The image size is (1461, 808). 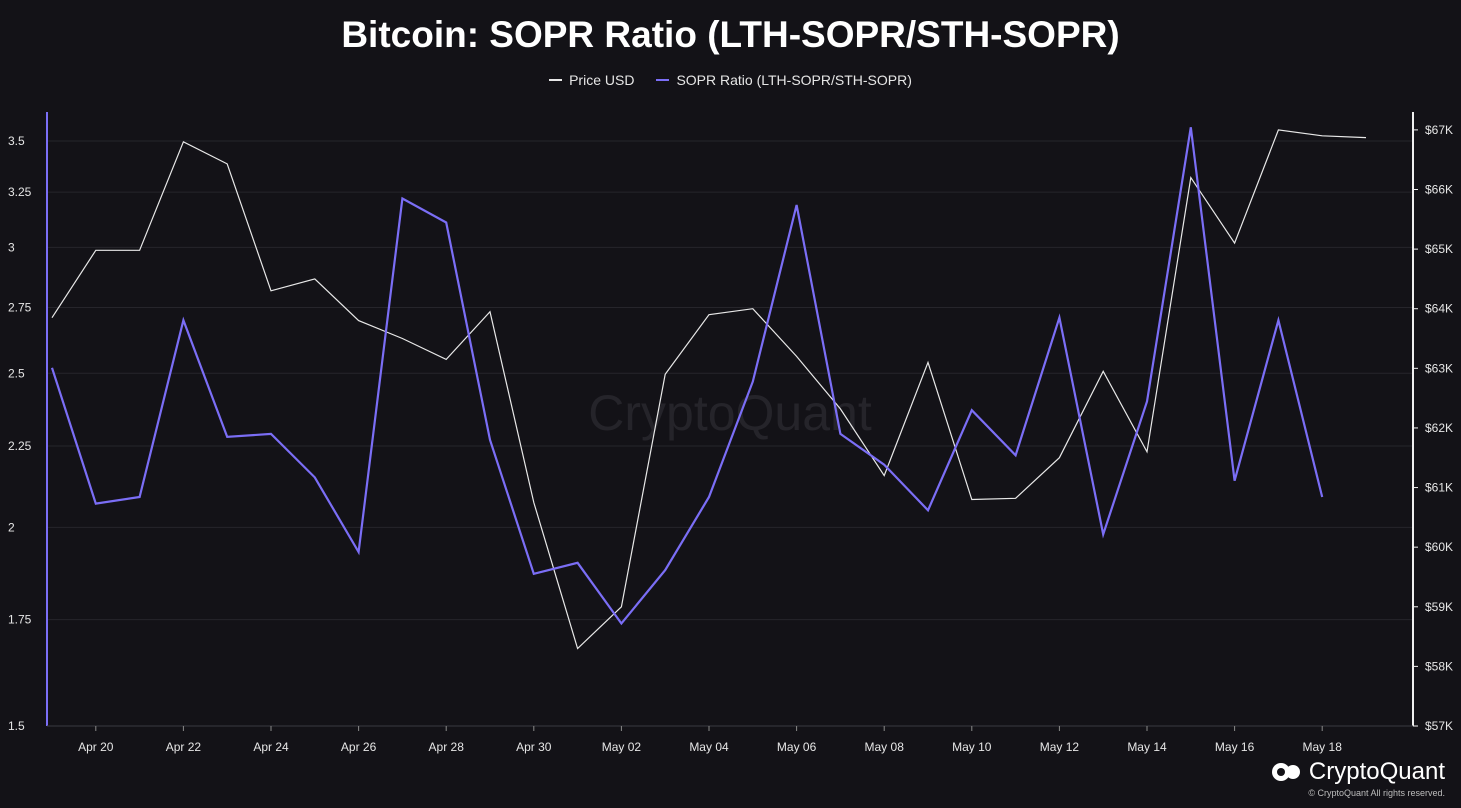 What do you see at coordinates (1147, 747) in the screenshot?
I see `x-tick-label: May 14` at bounding box center [1147, 747].